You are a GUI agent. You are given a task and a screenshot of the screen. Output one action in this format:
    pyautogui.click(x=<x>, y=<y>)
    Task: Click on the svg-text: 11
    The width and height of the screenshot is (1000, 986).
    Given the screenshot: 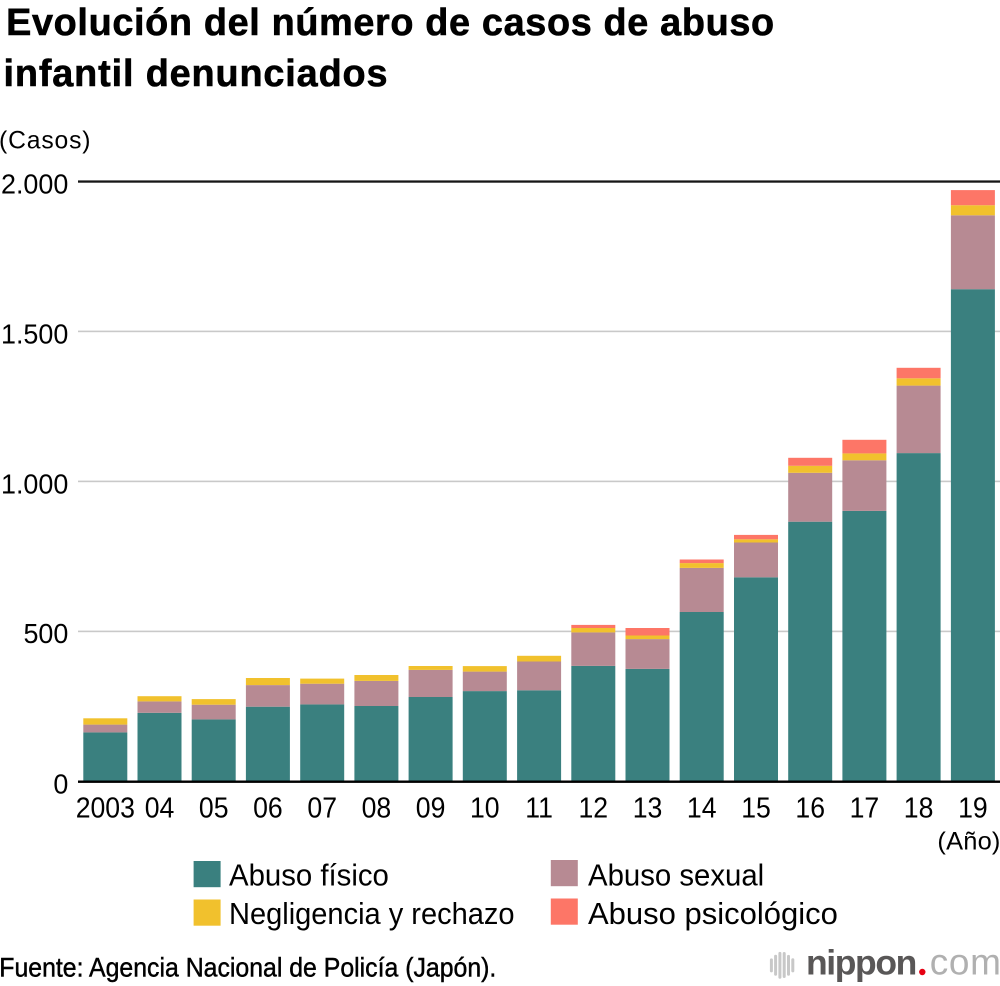 What is the action you would take?
    pyautogui.click(x=539, y=807)
    